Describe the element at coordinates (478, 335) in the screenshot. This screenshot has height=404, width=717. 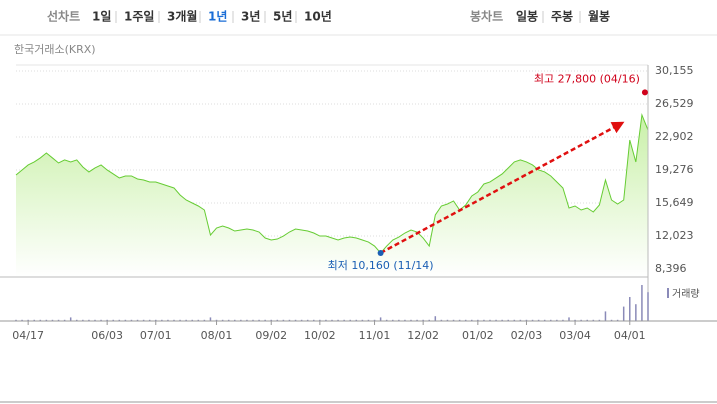
I see `x-tick-label: 01/02` at that location.